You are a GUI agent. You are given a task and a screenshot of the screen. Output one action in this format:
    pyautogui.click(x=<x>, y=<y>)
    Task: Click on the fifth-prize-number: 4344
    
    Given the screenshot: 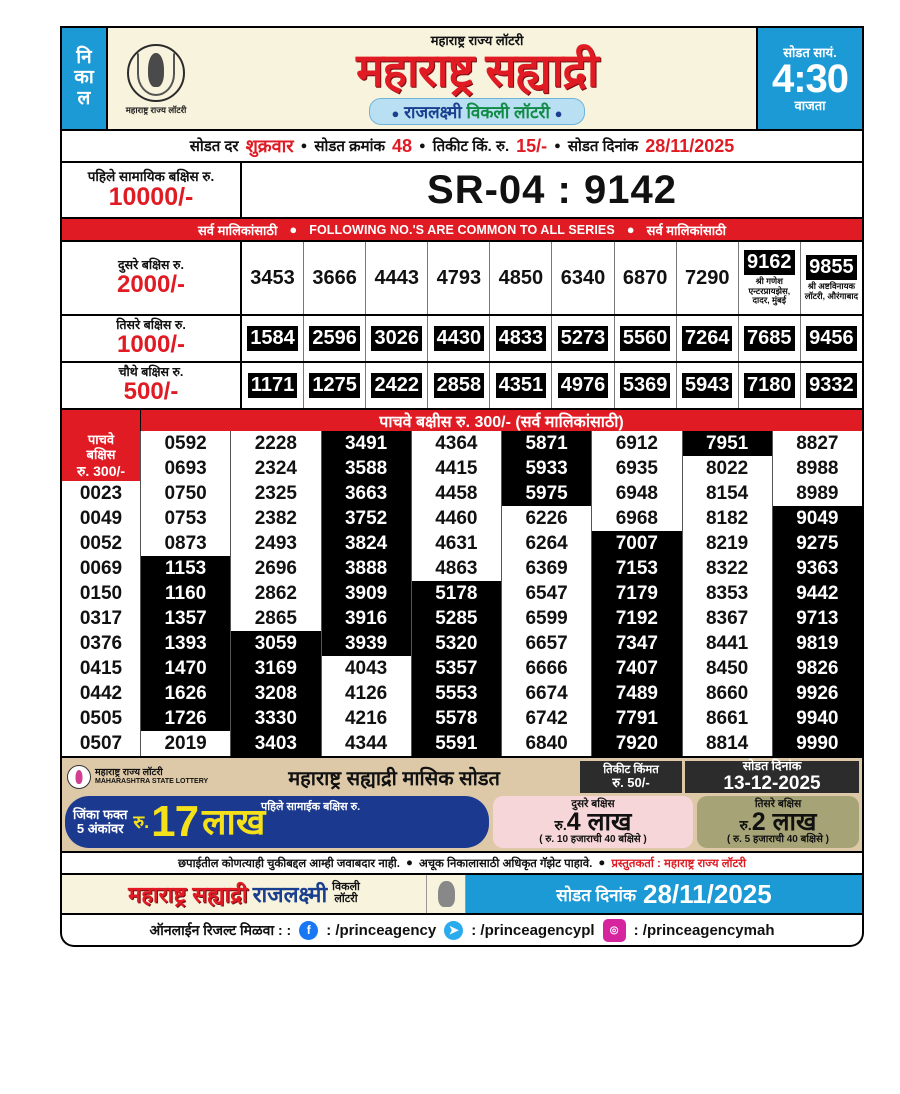 What is the action you would take?
    pyautogui.click(x=366, y=743)
    